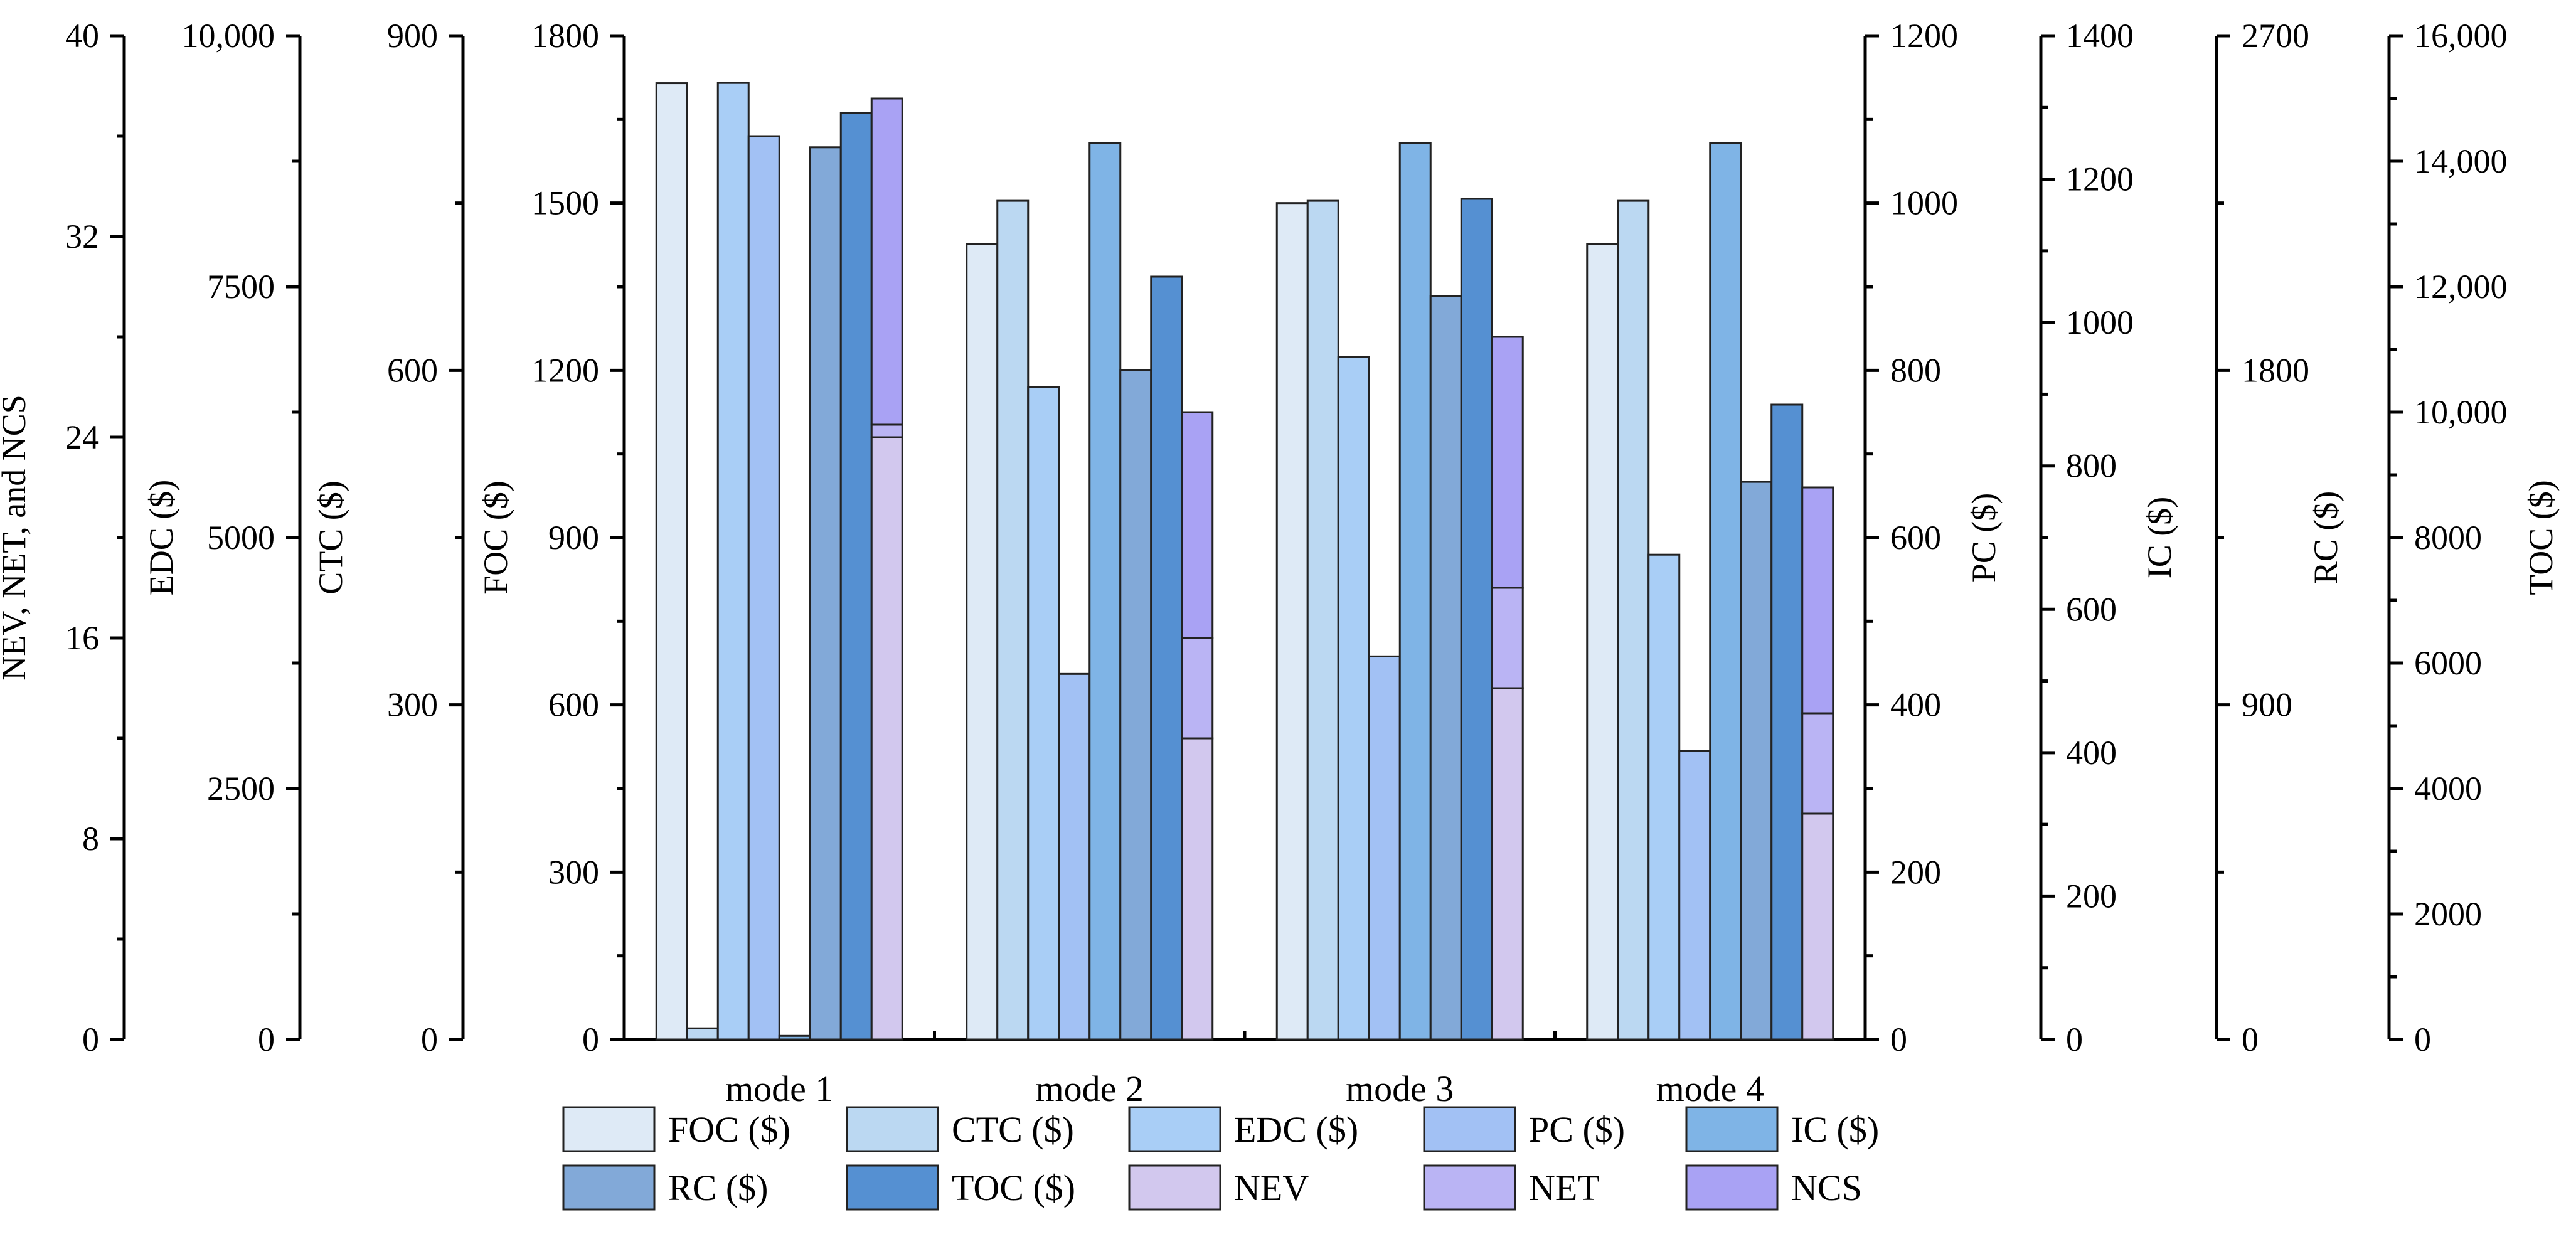 This screenshot has height=1249, width=2576. What do you see at coordinates (665, 1187) in the screenshot?
I see `legend-item: RC ($)` at bounding box center [665, 1187].